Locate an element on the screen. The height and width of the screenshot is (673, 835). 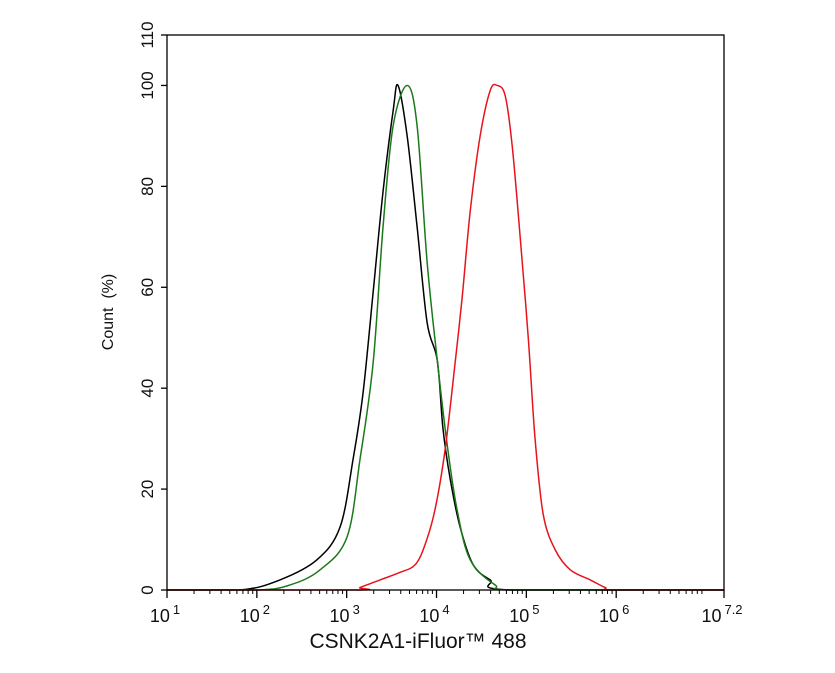
x-tick-label: 10 5 is located at coordinates (524, 614).